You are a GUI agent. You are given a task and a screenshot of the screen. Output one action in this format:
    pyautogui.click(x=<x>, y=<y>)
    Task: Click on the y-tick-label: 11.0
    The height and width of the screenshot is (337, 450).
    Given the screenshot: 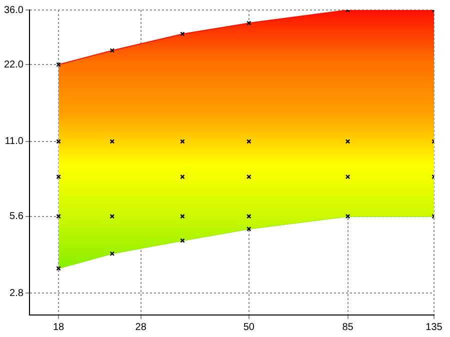 What is the action you would take?
    pyautogui.click(x=14, y=142)
    